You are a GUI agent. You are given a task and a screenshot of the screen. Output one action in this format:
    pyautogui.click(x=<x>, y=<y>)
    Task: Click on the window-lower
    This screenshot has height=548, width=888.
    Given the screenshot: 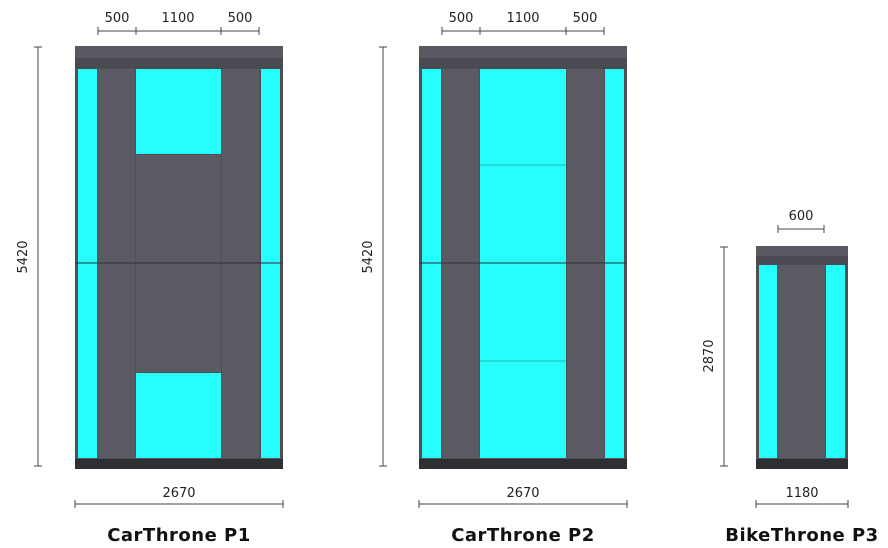 What is the action you would take?
    pyautogui.click(x=178, y=415)
    